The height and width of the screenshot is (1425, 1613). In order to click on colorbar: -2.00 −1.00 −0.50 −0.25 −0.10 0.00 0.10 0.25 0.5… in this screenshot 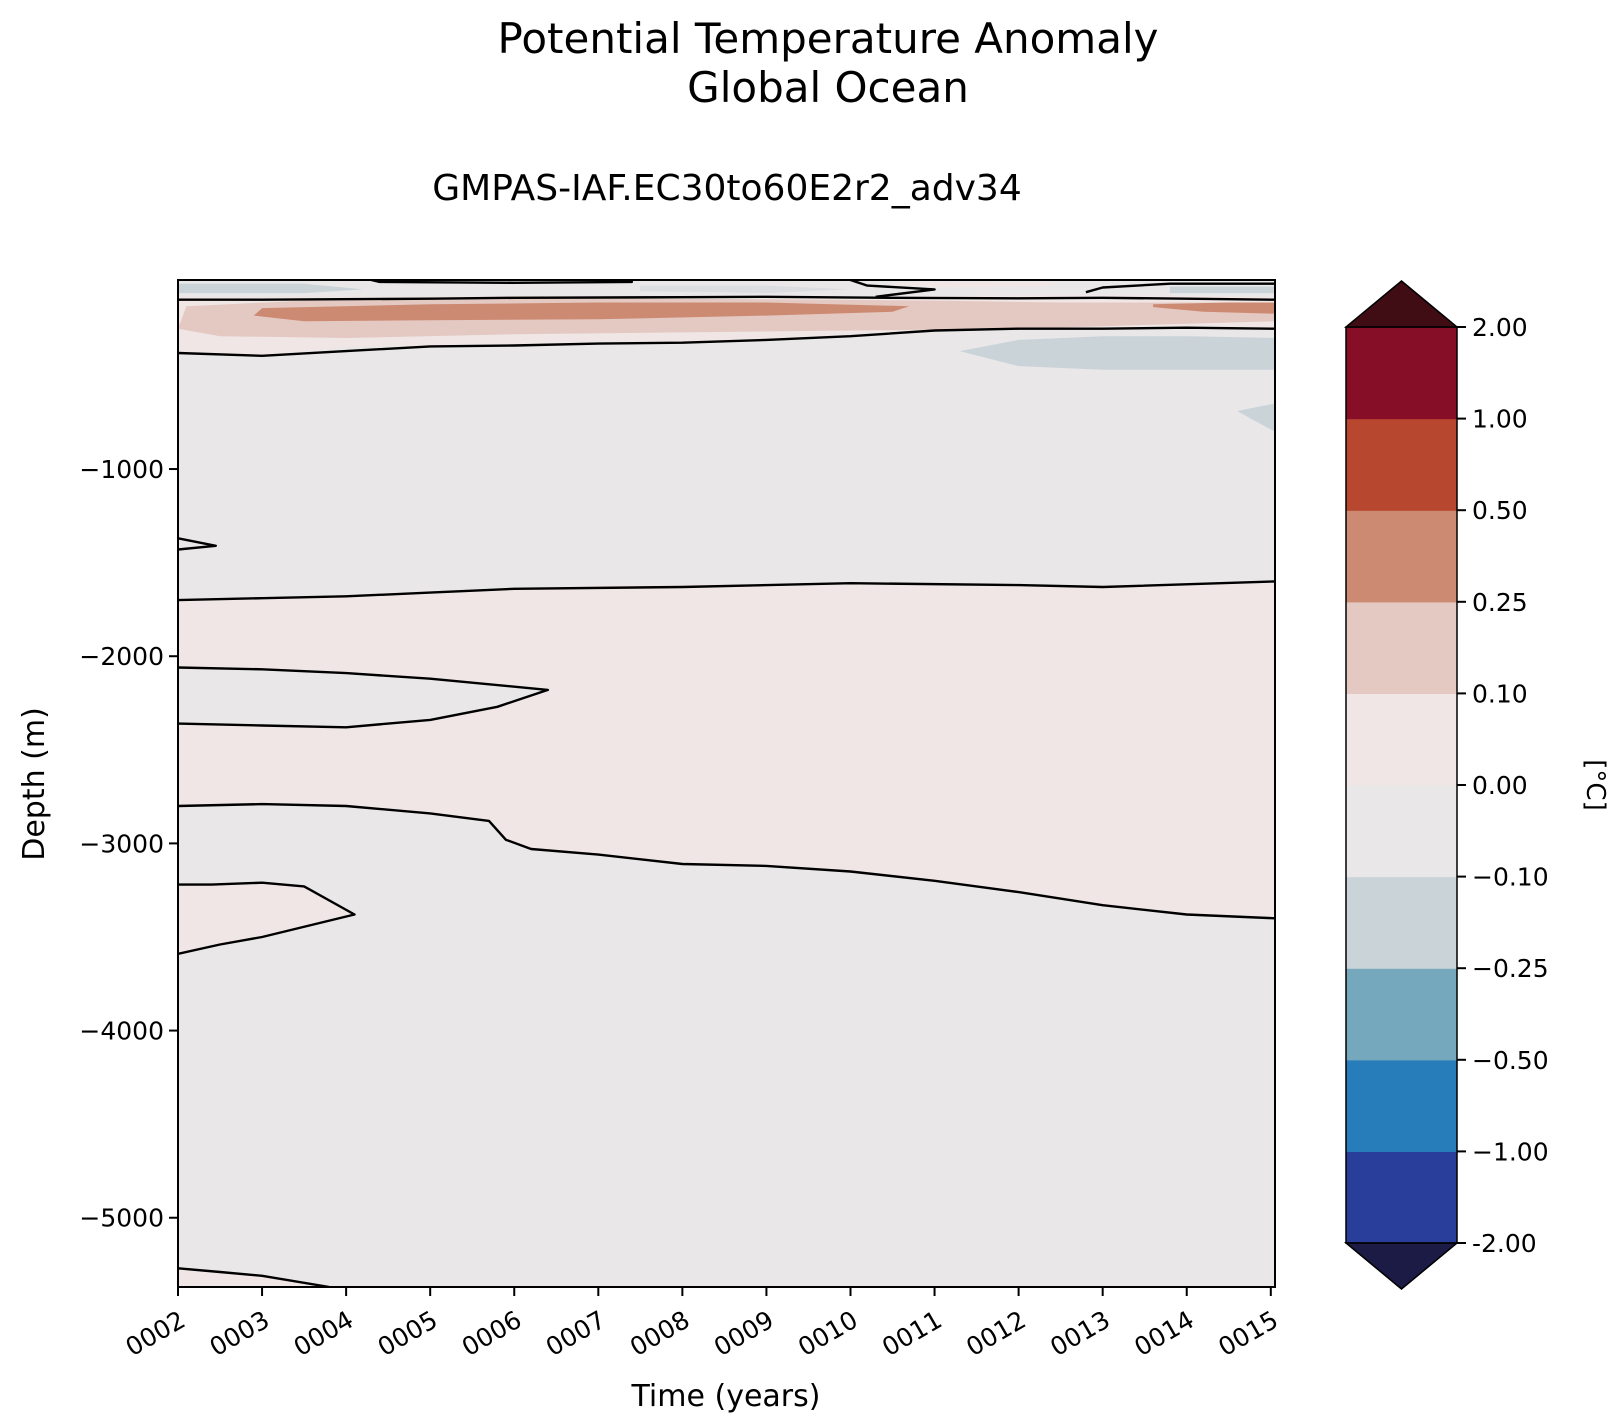, I will do `click(1446, 785)`.